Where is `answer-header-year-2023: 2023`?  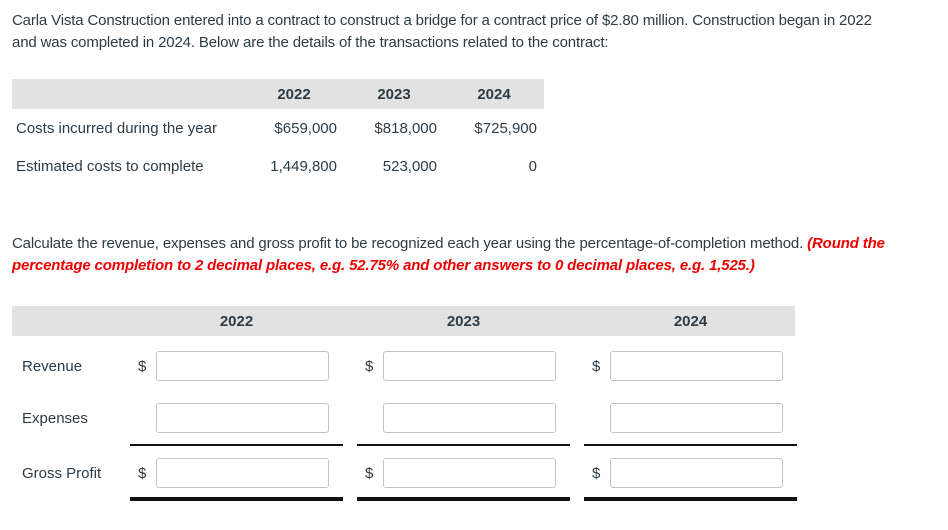
answer-header-year-2023: 2023 is located at coordinates (463, 321).